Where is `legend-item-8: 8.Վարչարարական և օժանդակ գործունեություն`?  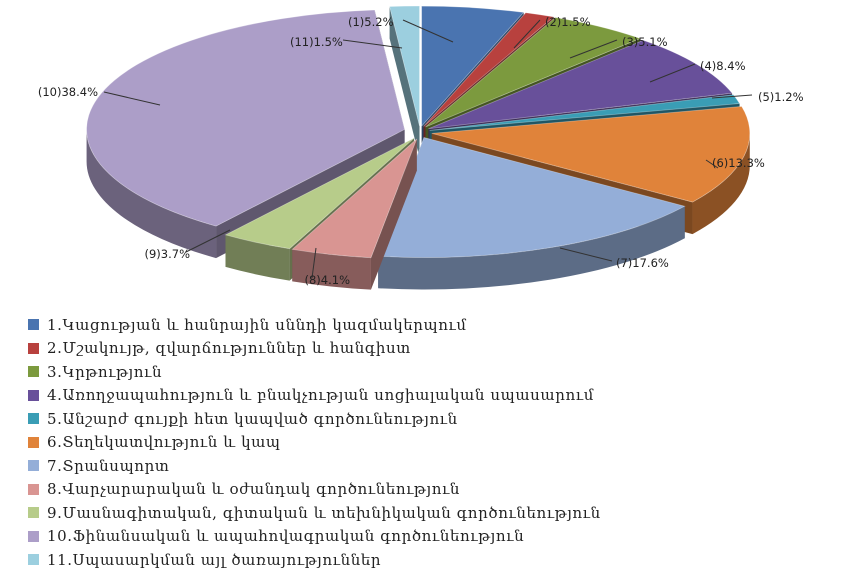
legend-item-8: 8.Վարչարարական և օժանդակ գործունեություն is located at coordinates (438, 490).